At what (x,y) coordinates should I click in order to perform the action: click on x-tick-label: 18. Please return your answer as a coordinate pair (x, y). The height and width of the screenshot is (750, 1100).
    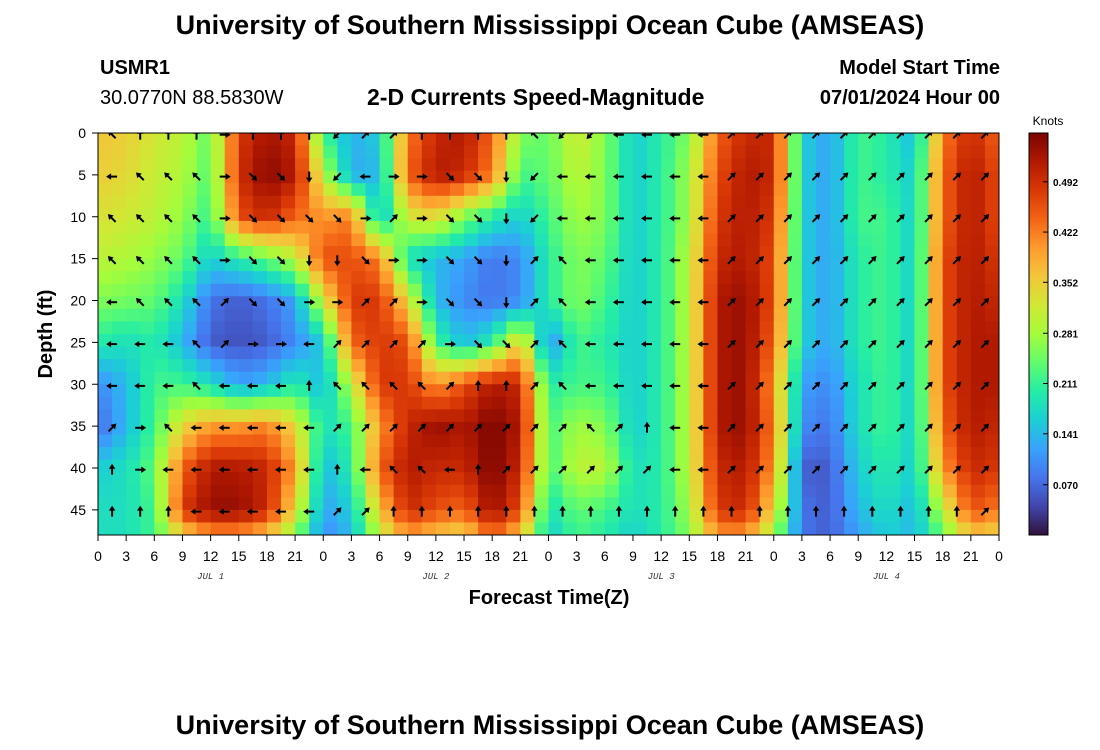
    Looking at the image, I should click on (492, 556).